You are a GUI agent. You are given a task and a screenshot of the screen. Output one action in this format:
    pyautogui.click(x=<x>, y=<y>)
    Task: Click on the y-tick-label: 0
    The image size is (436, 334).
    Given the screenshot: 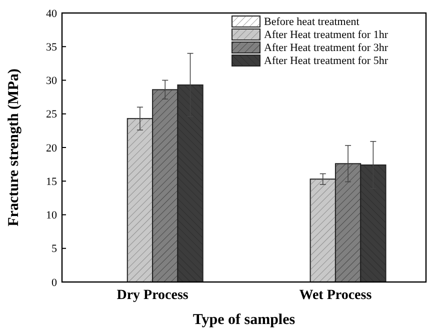 What is the action you would take?
    pyautogui.click(x=55, y=282)
    